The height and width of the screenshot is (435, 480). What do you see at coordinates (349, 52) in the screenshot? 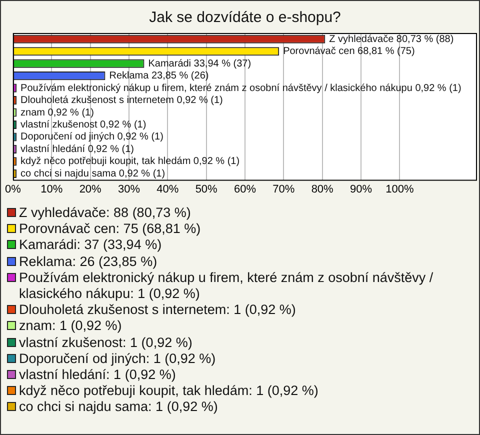
I see `data-label: Porovnávač cen 68,81 % (75)` at bounding box center [349, 52].